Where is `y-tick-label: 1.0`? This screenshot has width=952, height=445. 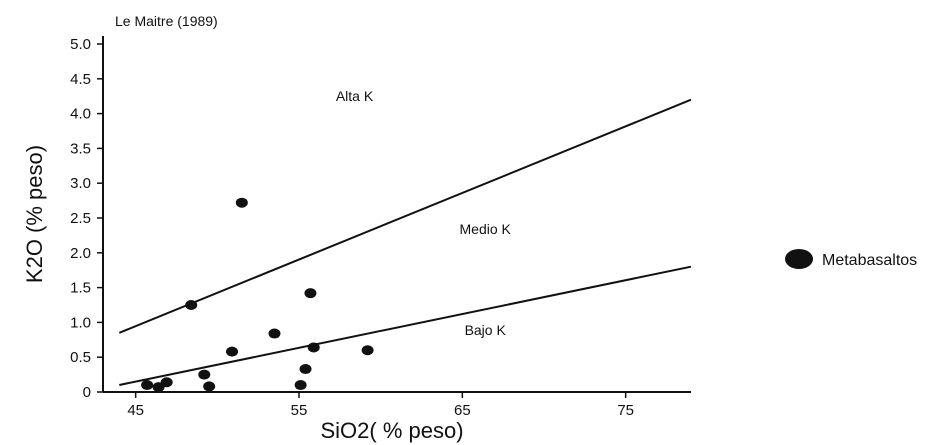
y-tick-label: 1.0 is located at coordinates (80, 322).